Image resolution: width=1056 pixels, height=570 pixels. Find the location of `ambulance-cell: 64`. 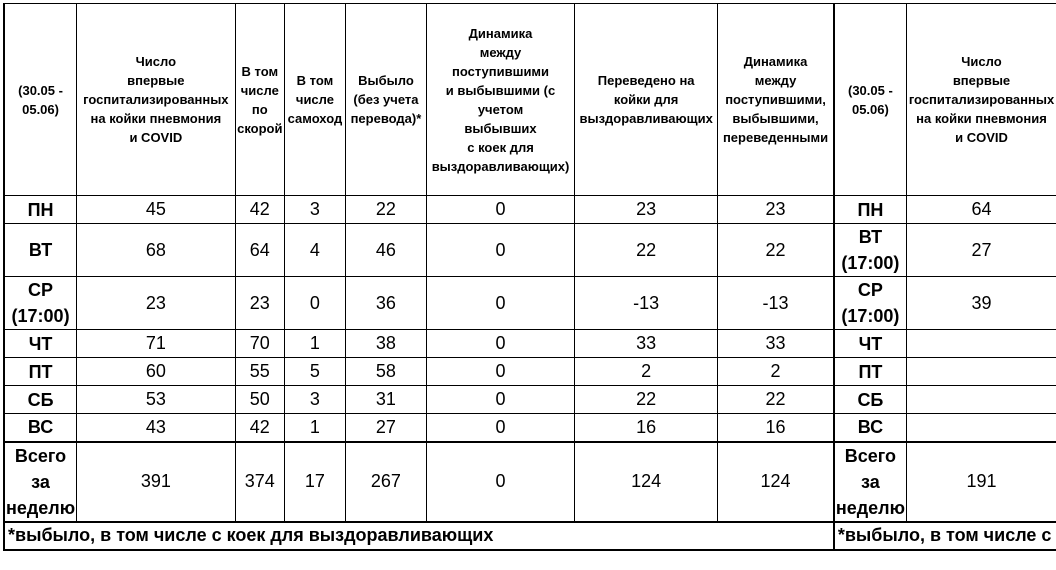

ambulance-cell: 64 is located at coordinates (259, 250).